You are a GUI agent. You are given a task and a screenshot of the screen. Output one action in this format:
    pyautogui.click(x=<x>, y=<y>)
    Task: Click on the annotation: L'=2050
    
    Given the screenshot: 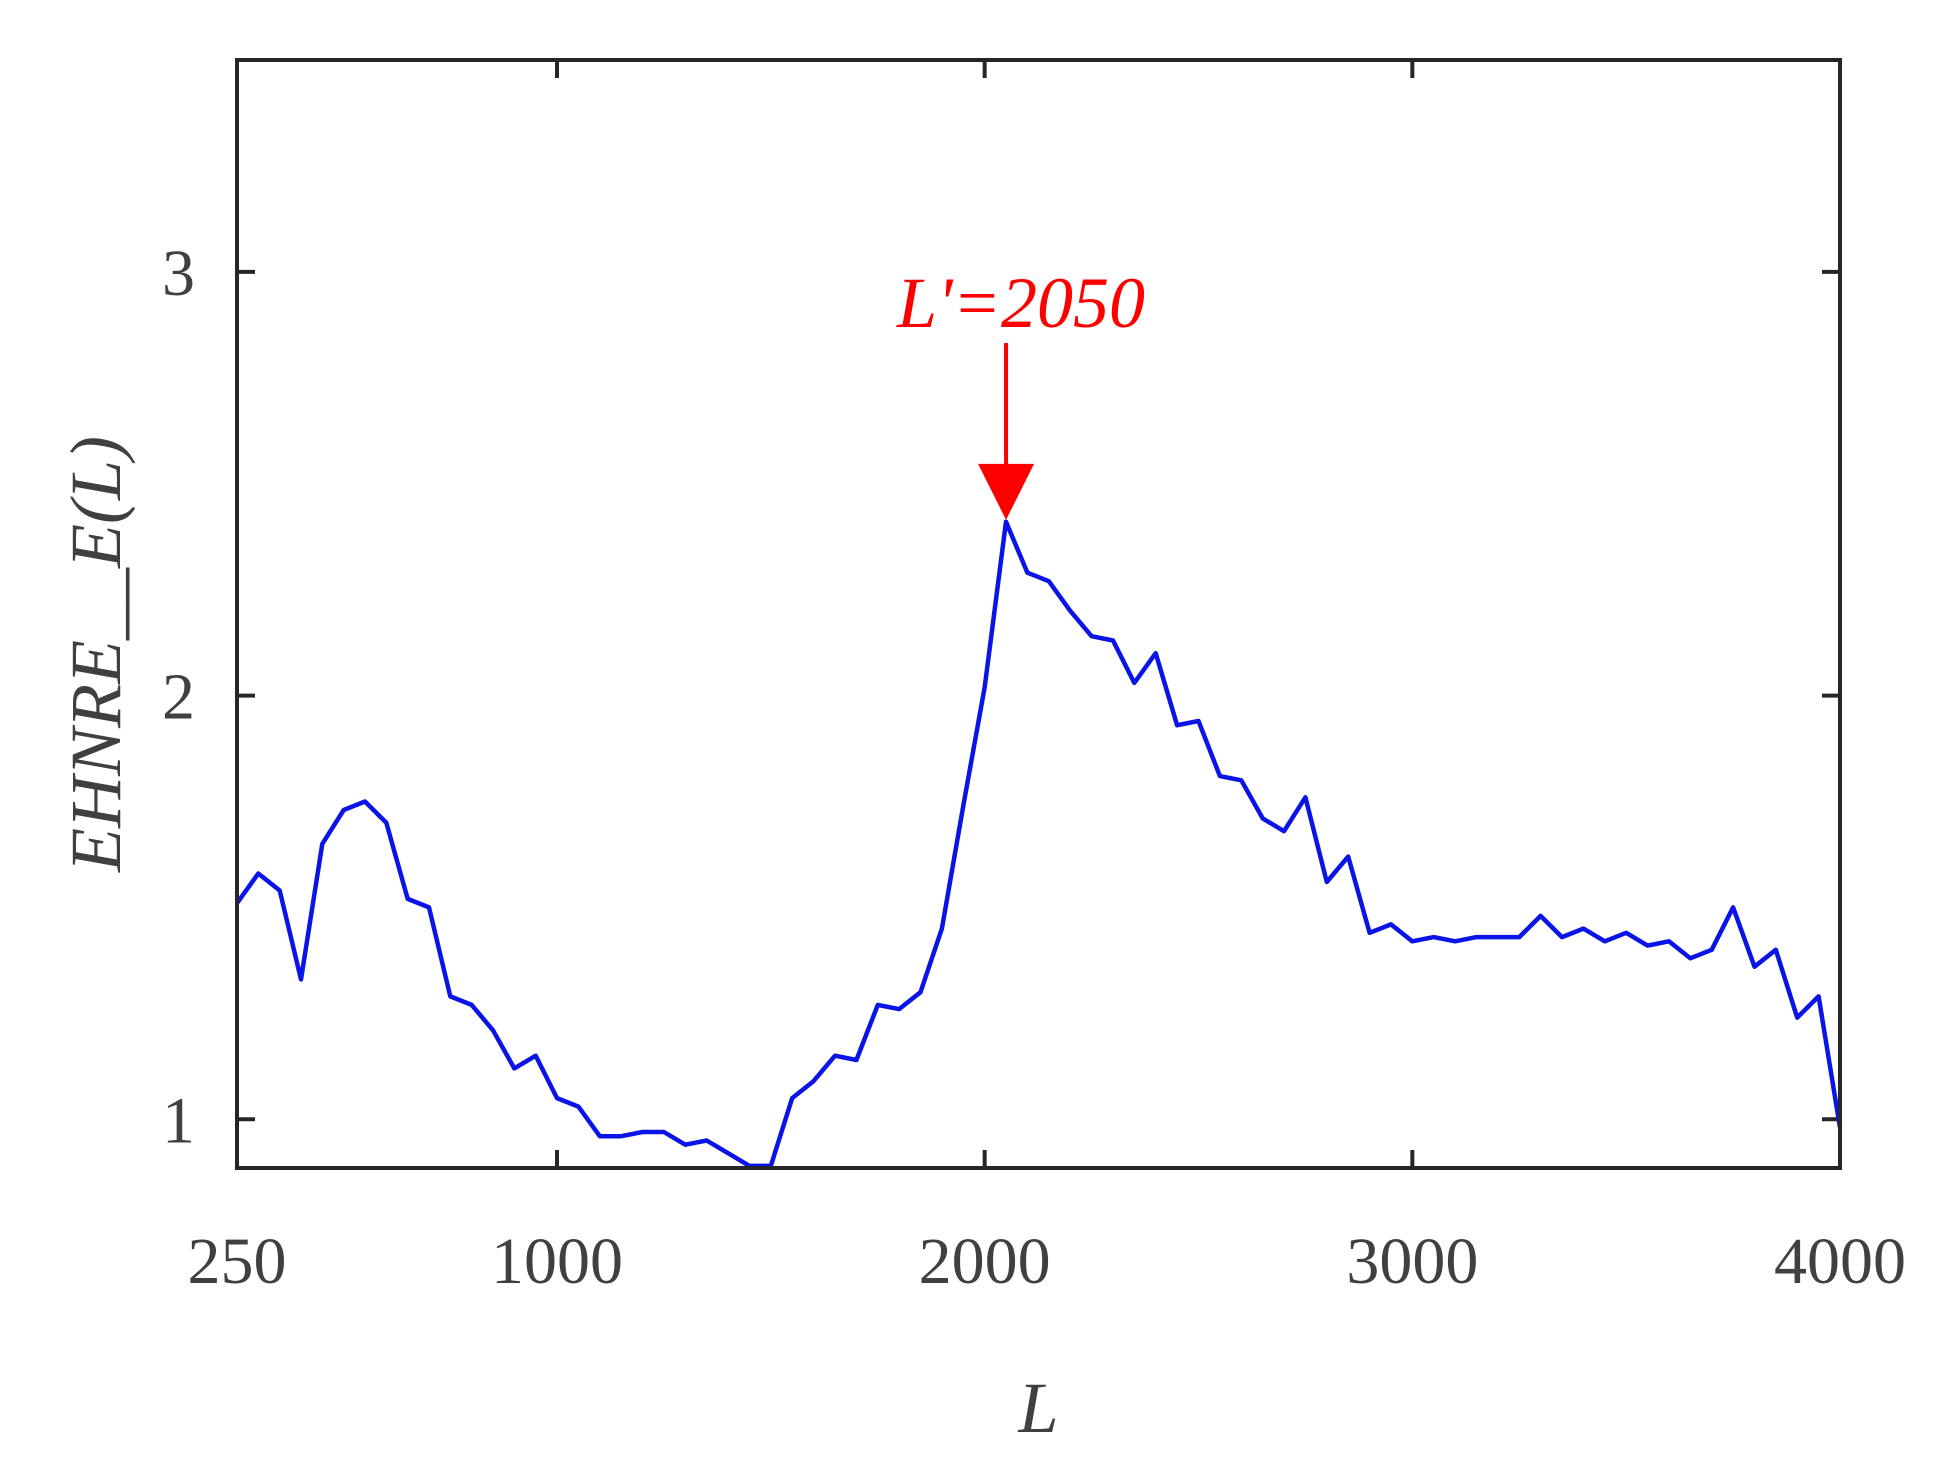 What is the action you would take?
    pyautogui.click(x=1020, y=391)
    